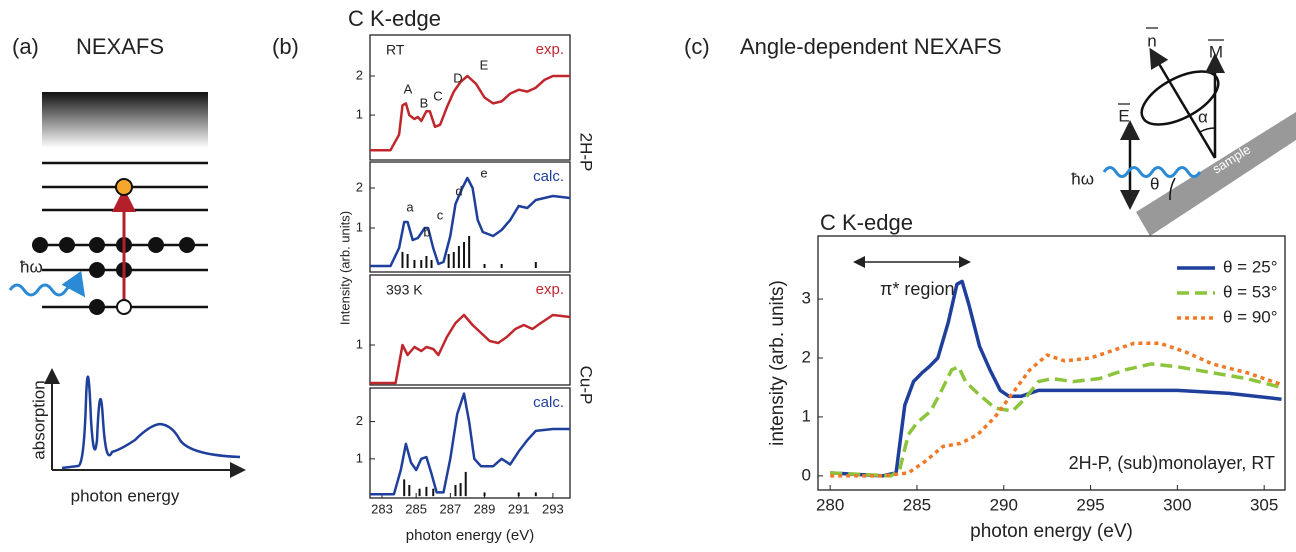 The height and width of the screenshot is (552, 1296). I want to click on vector-label: n, so click(1151, 40).